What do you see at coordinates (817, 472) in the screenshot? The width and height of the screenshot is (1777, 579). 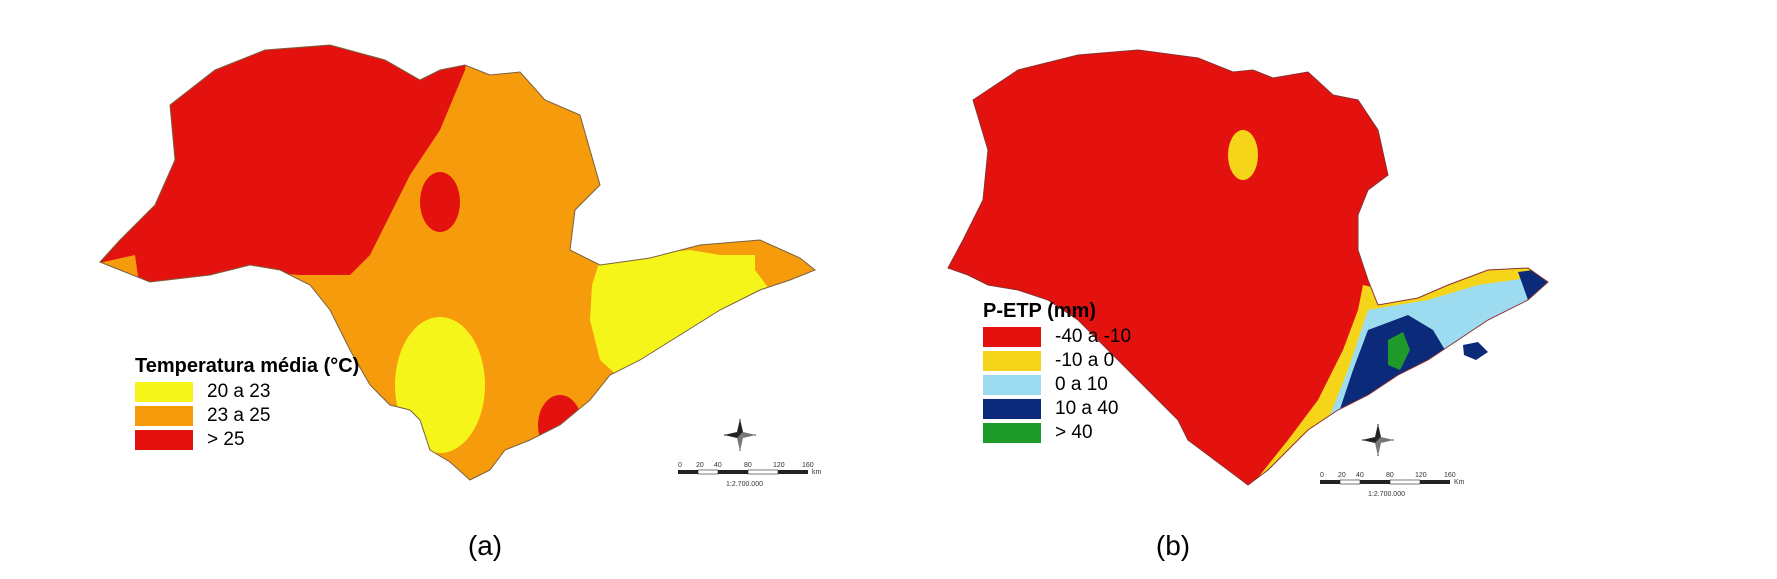 I see `scale-unit: km` at bounding box center [817, 472].